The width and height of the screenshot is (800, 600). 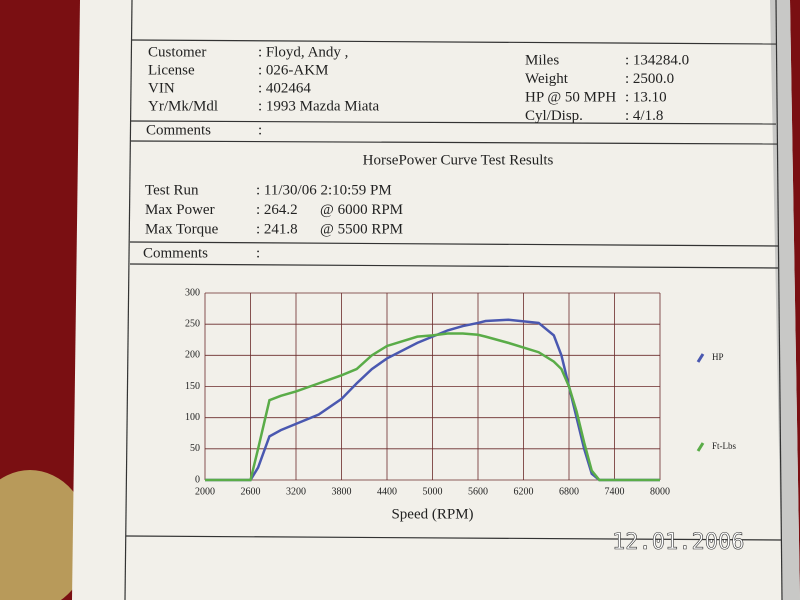 I want to click on field-value: : 1993 Mazda Miata, so click(x=319, y=106).